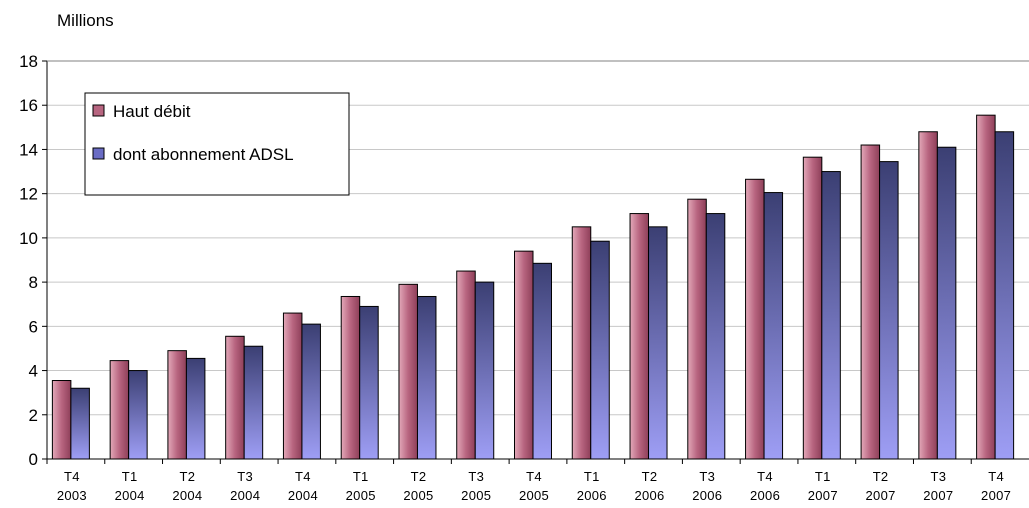  What do you see at coordinates (33, 415) in the screenshot?
I see `y-tick-label: 2` at bounding box center [33, 415].